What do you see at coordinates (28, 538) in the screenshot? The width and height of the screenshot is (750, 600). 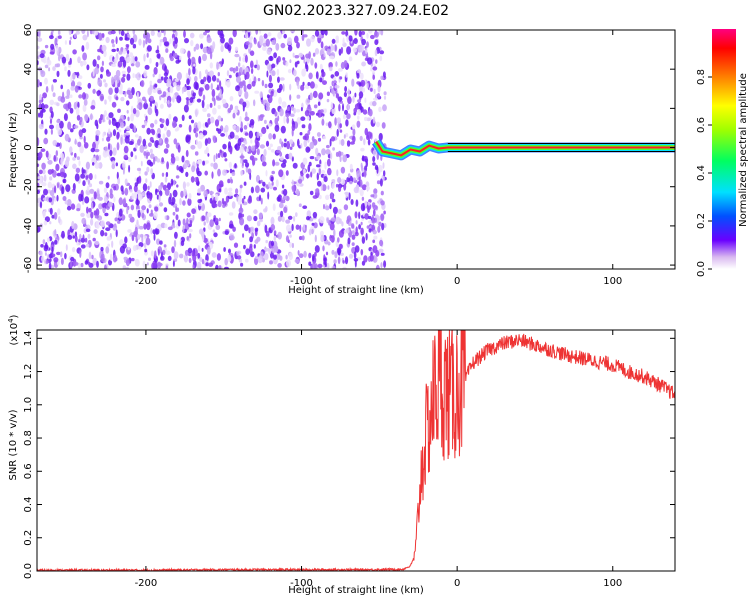 I see `y-tick-label: 0.2` at bounding box center [28, 538].